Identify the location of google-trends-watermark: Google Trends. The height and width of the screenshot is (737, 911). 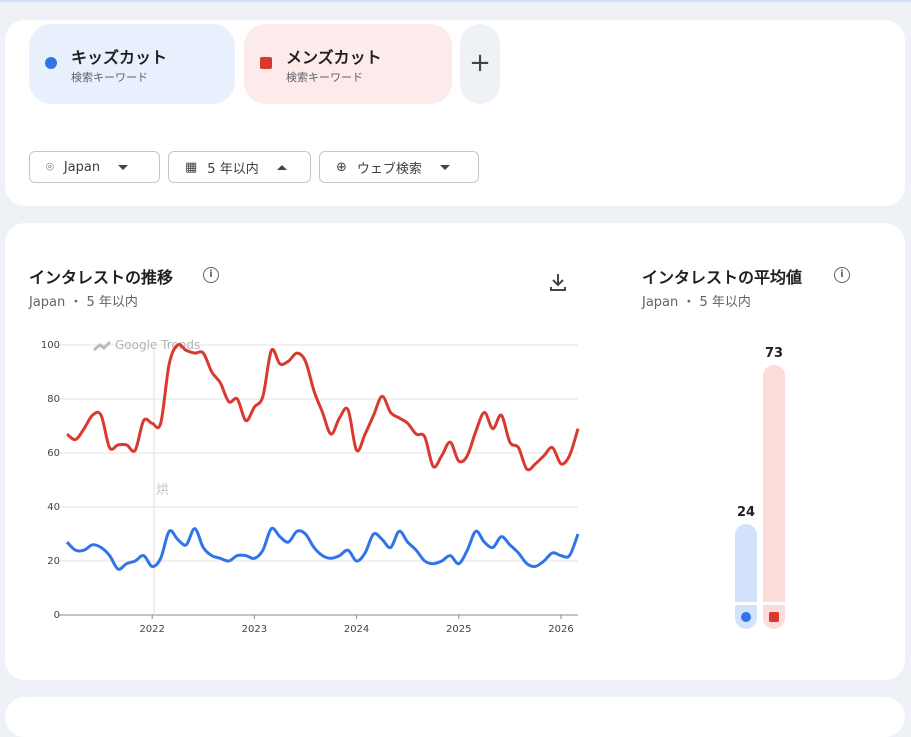
(146, 345).